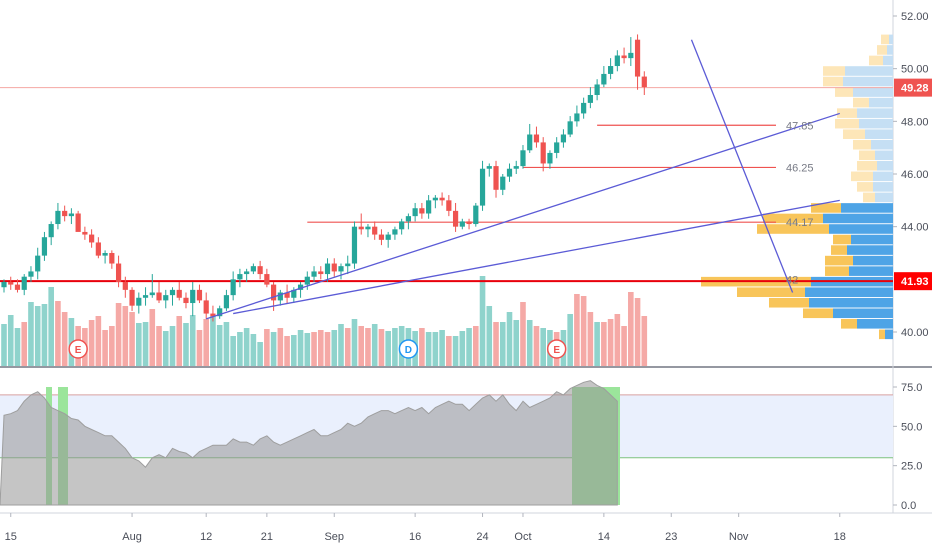  I want to click on event-marker-circle, so click(408, 349).